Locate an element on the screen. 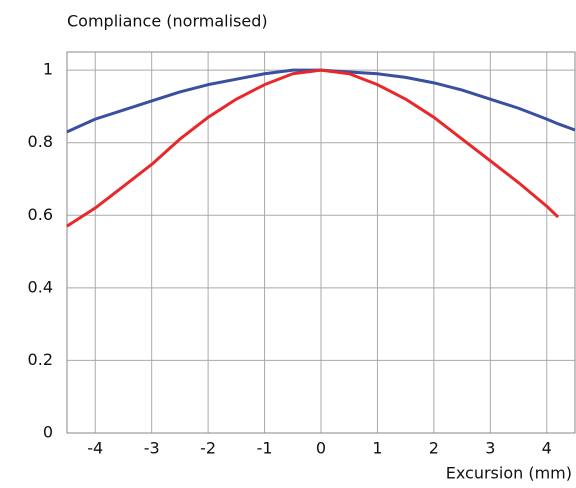 The width and height of the screenshot is (576, 488). chart-title: Compliance (normalised) is located at coordinates (167, 21).